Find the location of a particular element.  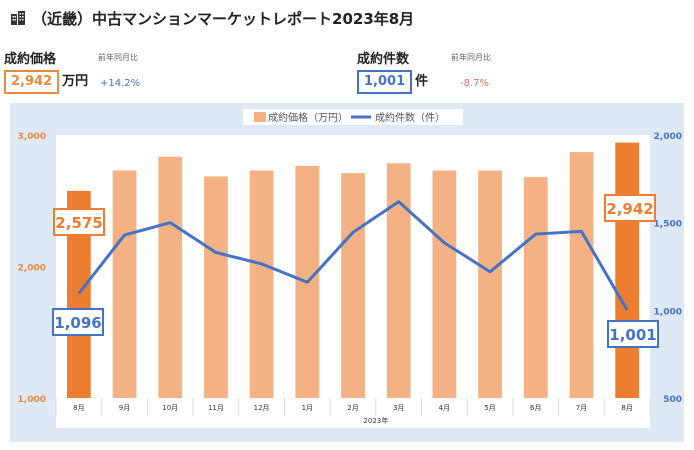

price-end-callout-box is located at coordinates (630, 208).